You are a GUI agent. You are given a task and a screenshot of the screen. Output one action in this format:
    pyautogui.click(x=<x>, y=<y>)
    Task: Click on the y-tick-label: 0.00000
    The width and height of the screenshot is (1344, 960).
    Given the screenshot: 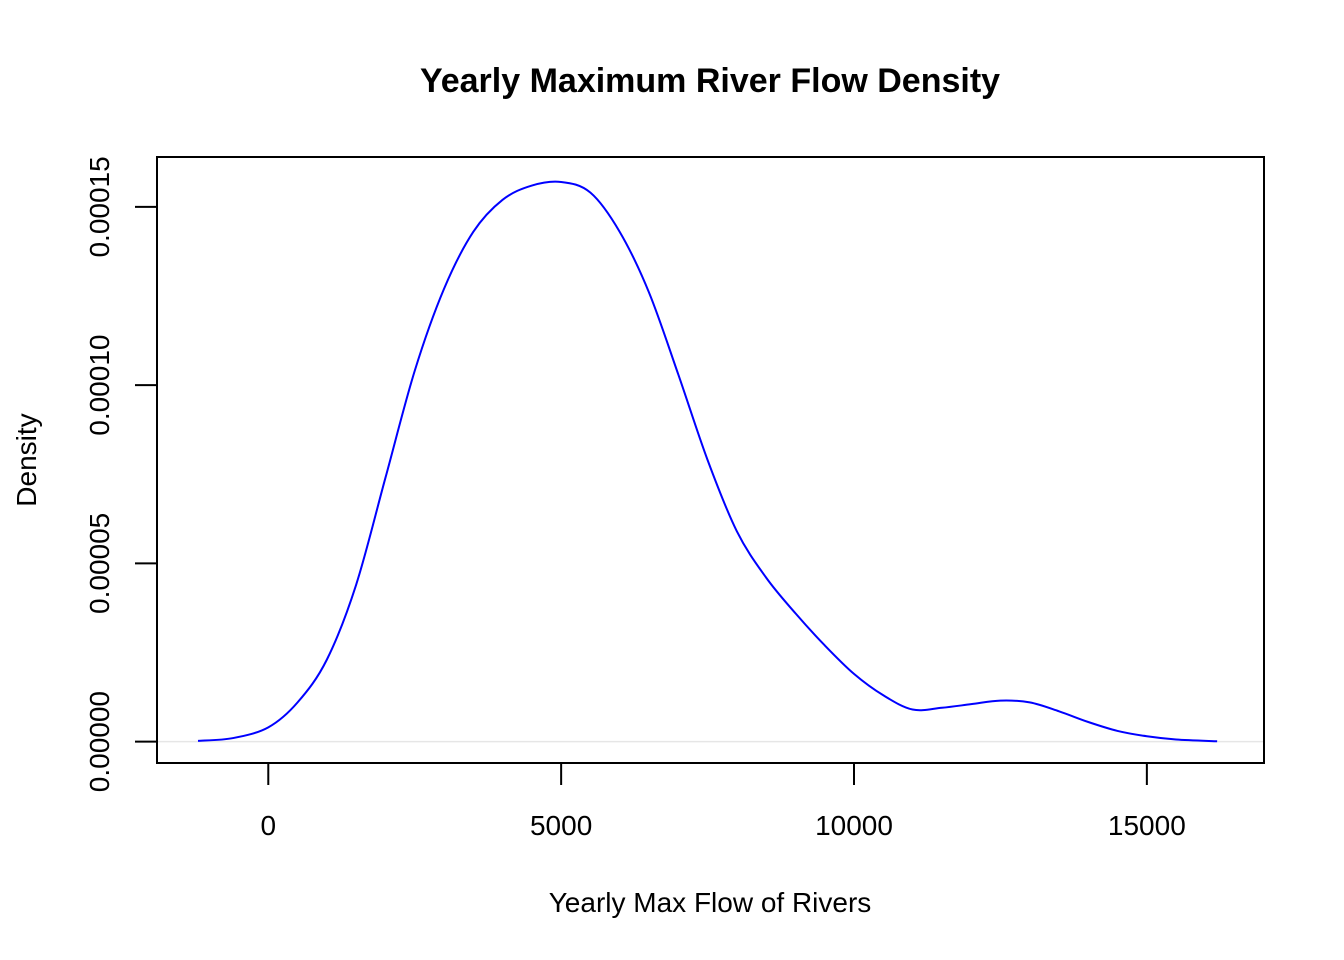 What is the action you would take?
    pyautogui.click(x=99, y=741)
    